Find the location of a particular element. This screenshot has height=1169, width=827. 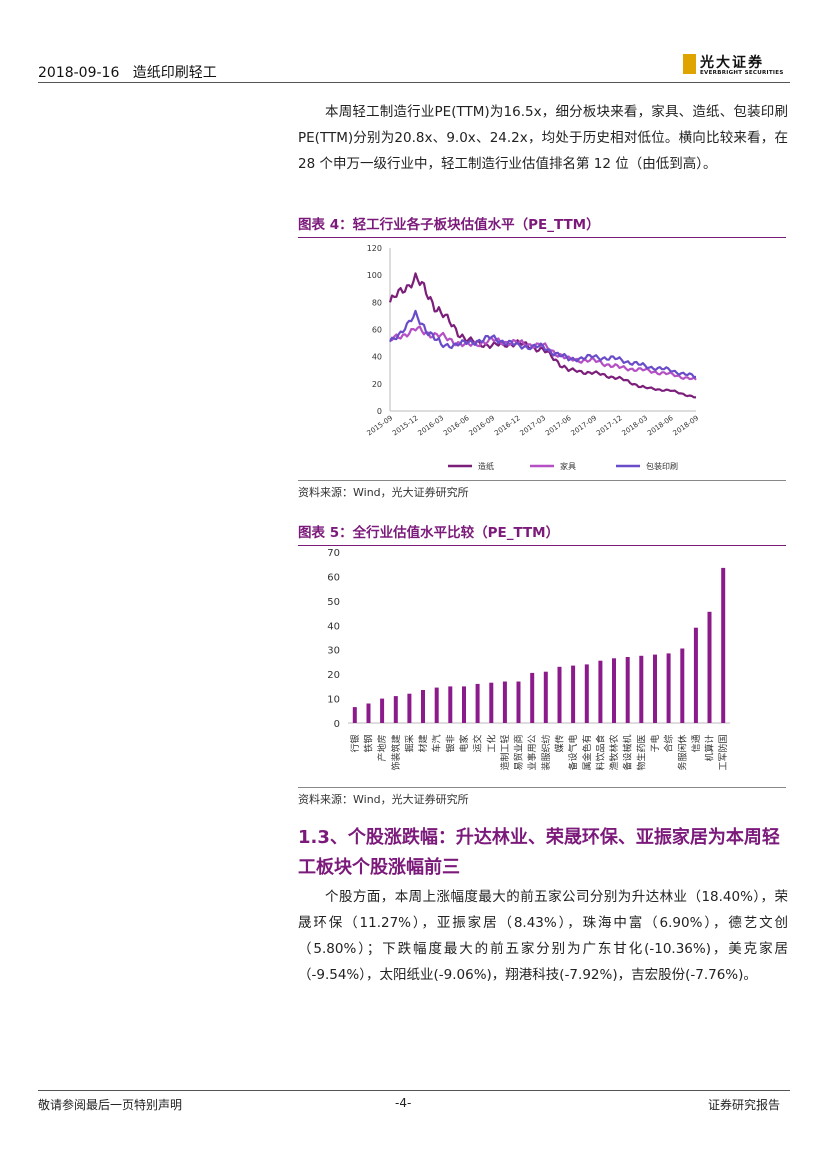

footer-divider is located at coordinates (414, 1090).